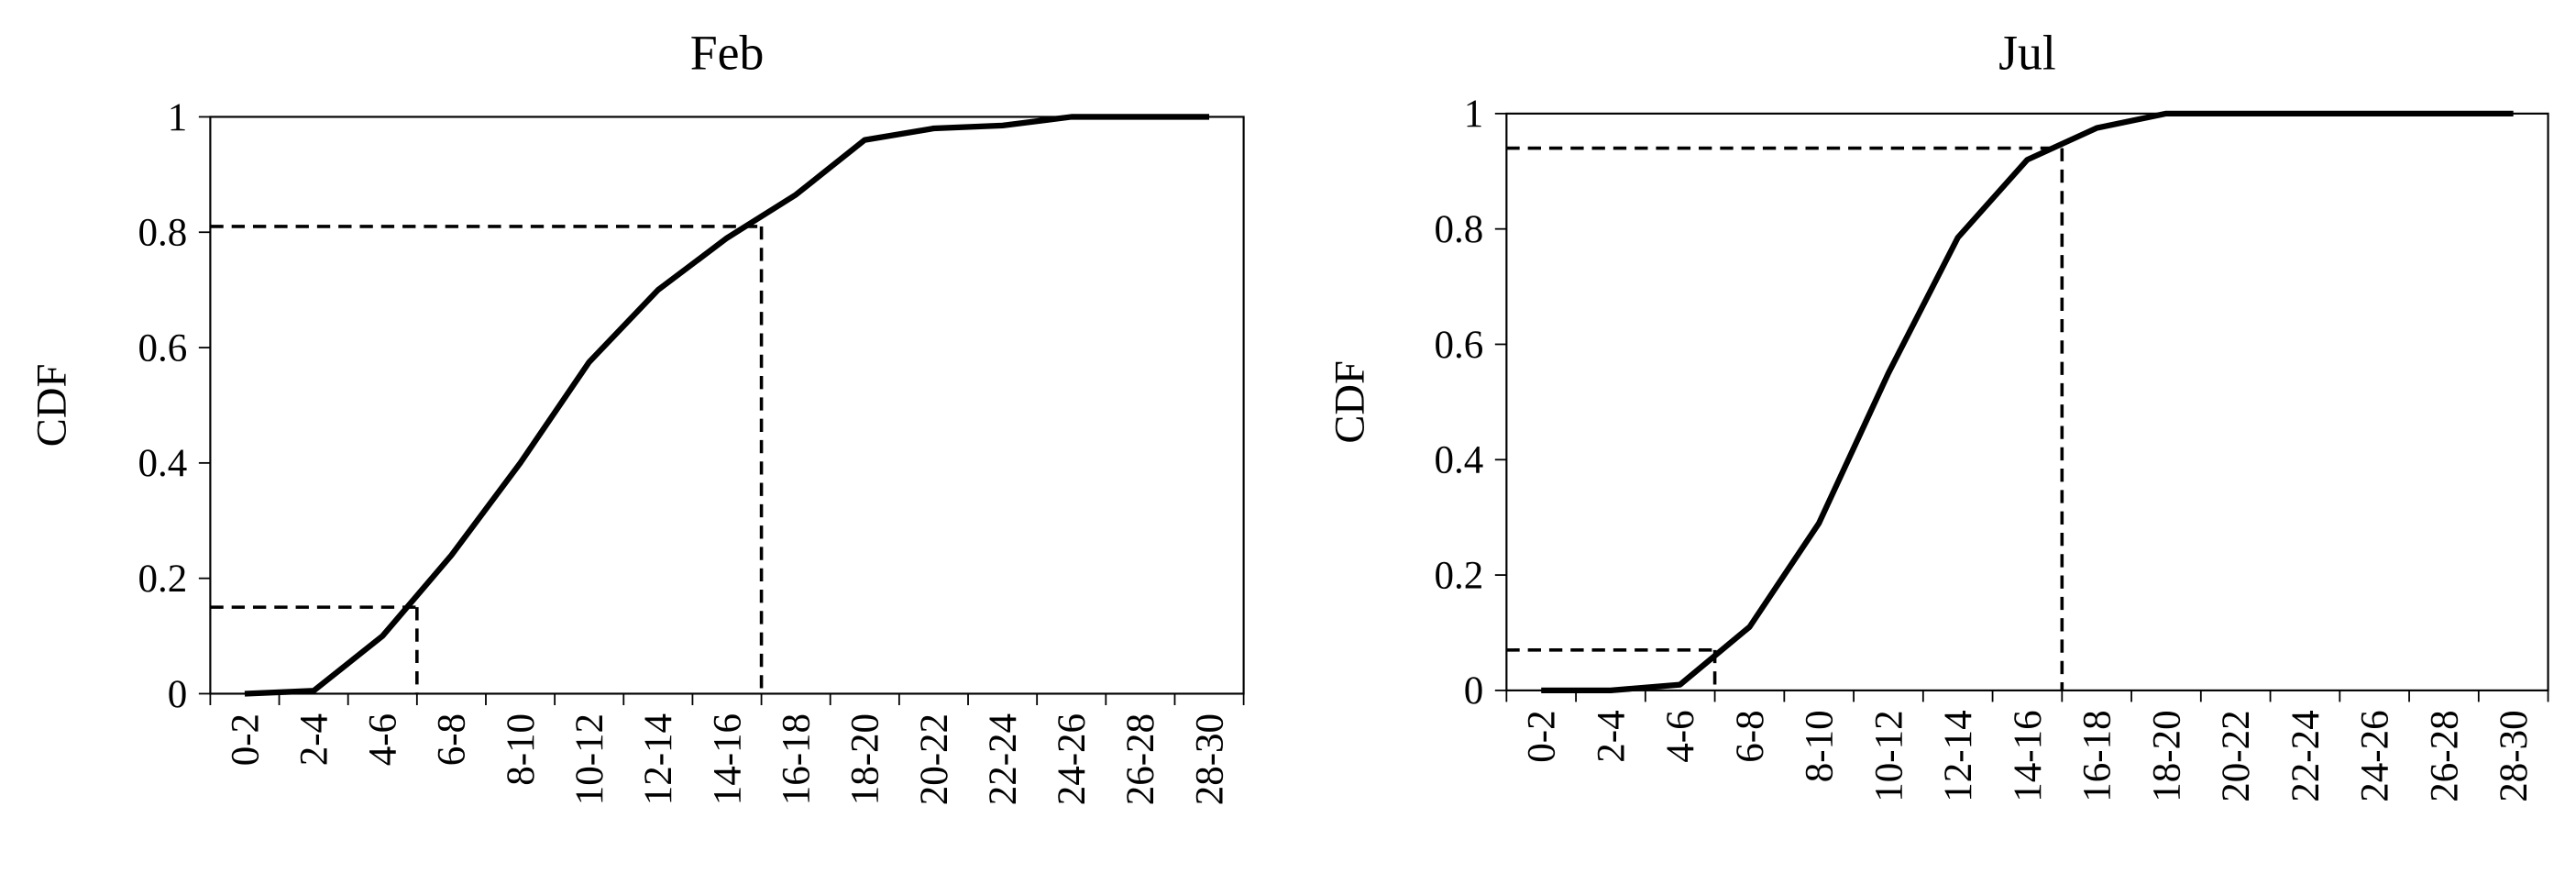 The height and width of the screenshot is (873, 2576). I want to click on chart-title: Feb, so click(728, 52).